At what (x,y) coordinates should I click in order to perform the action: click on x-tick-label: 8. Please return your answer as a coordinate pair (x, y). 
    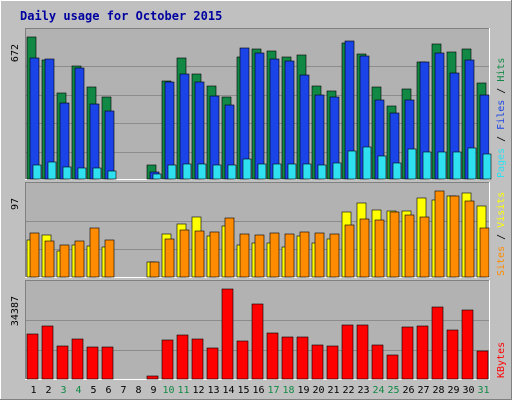
    Looking at the image, I should click on (138, 390).